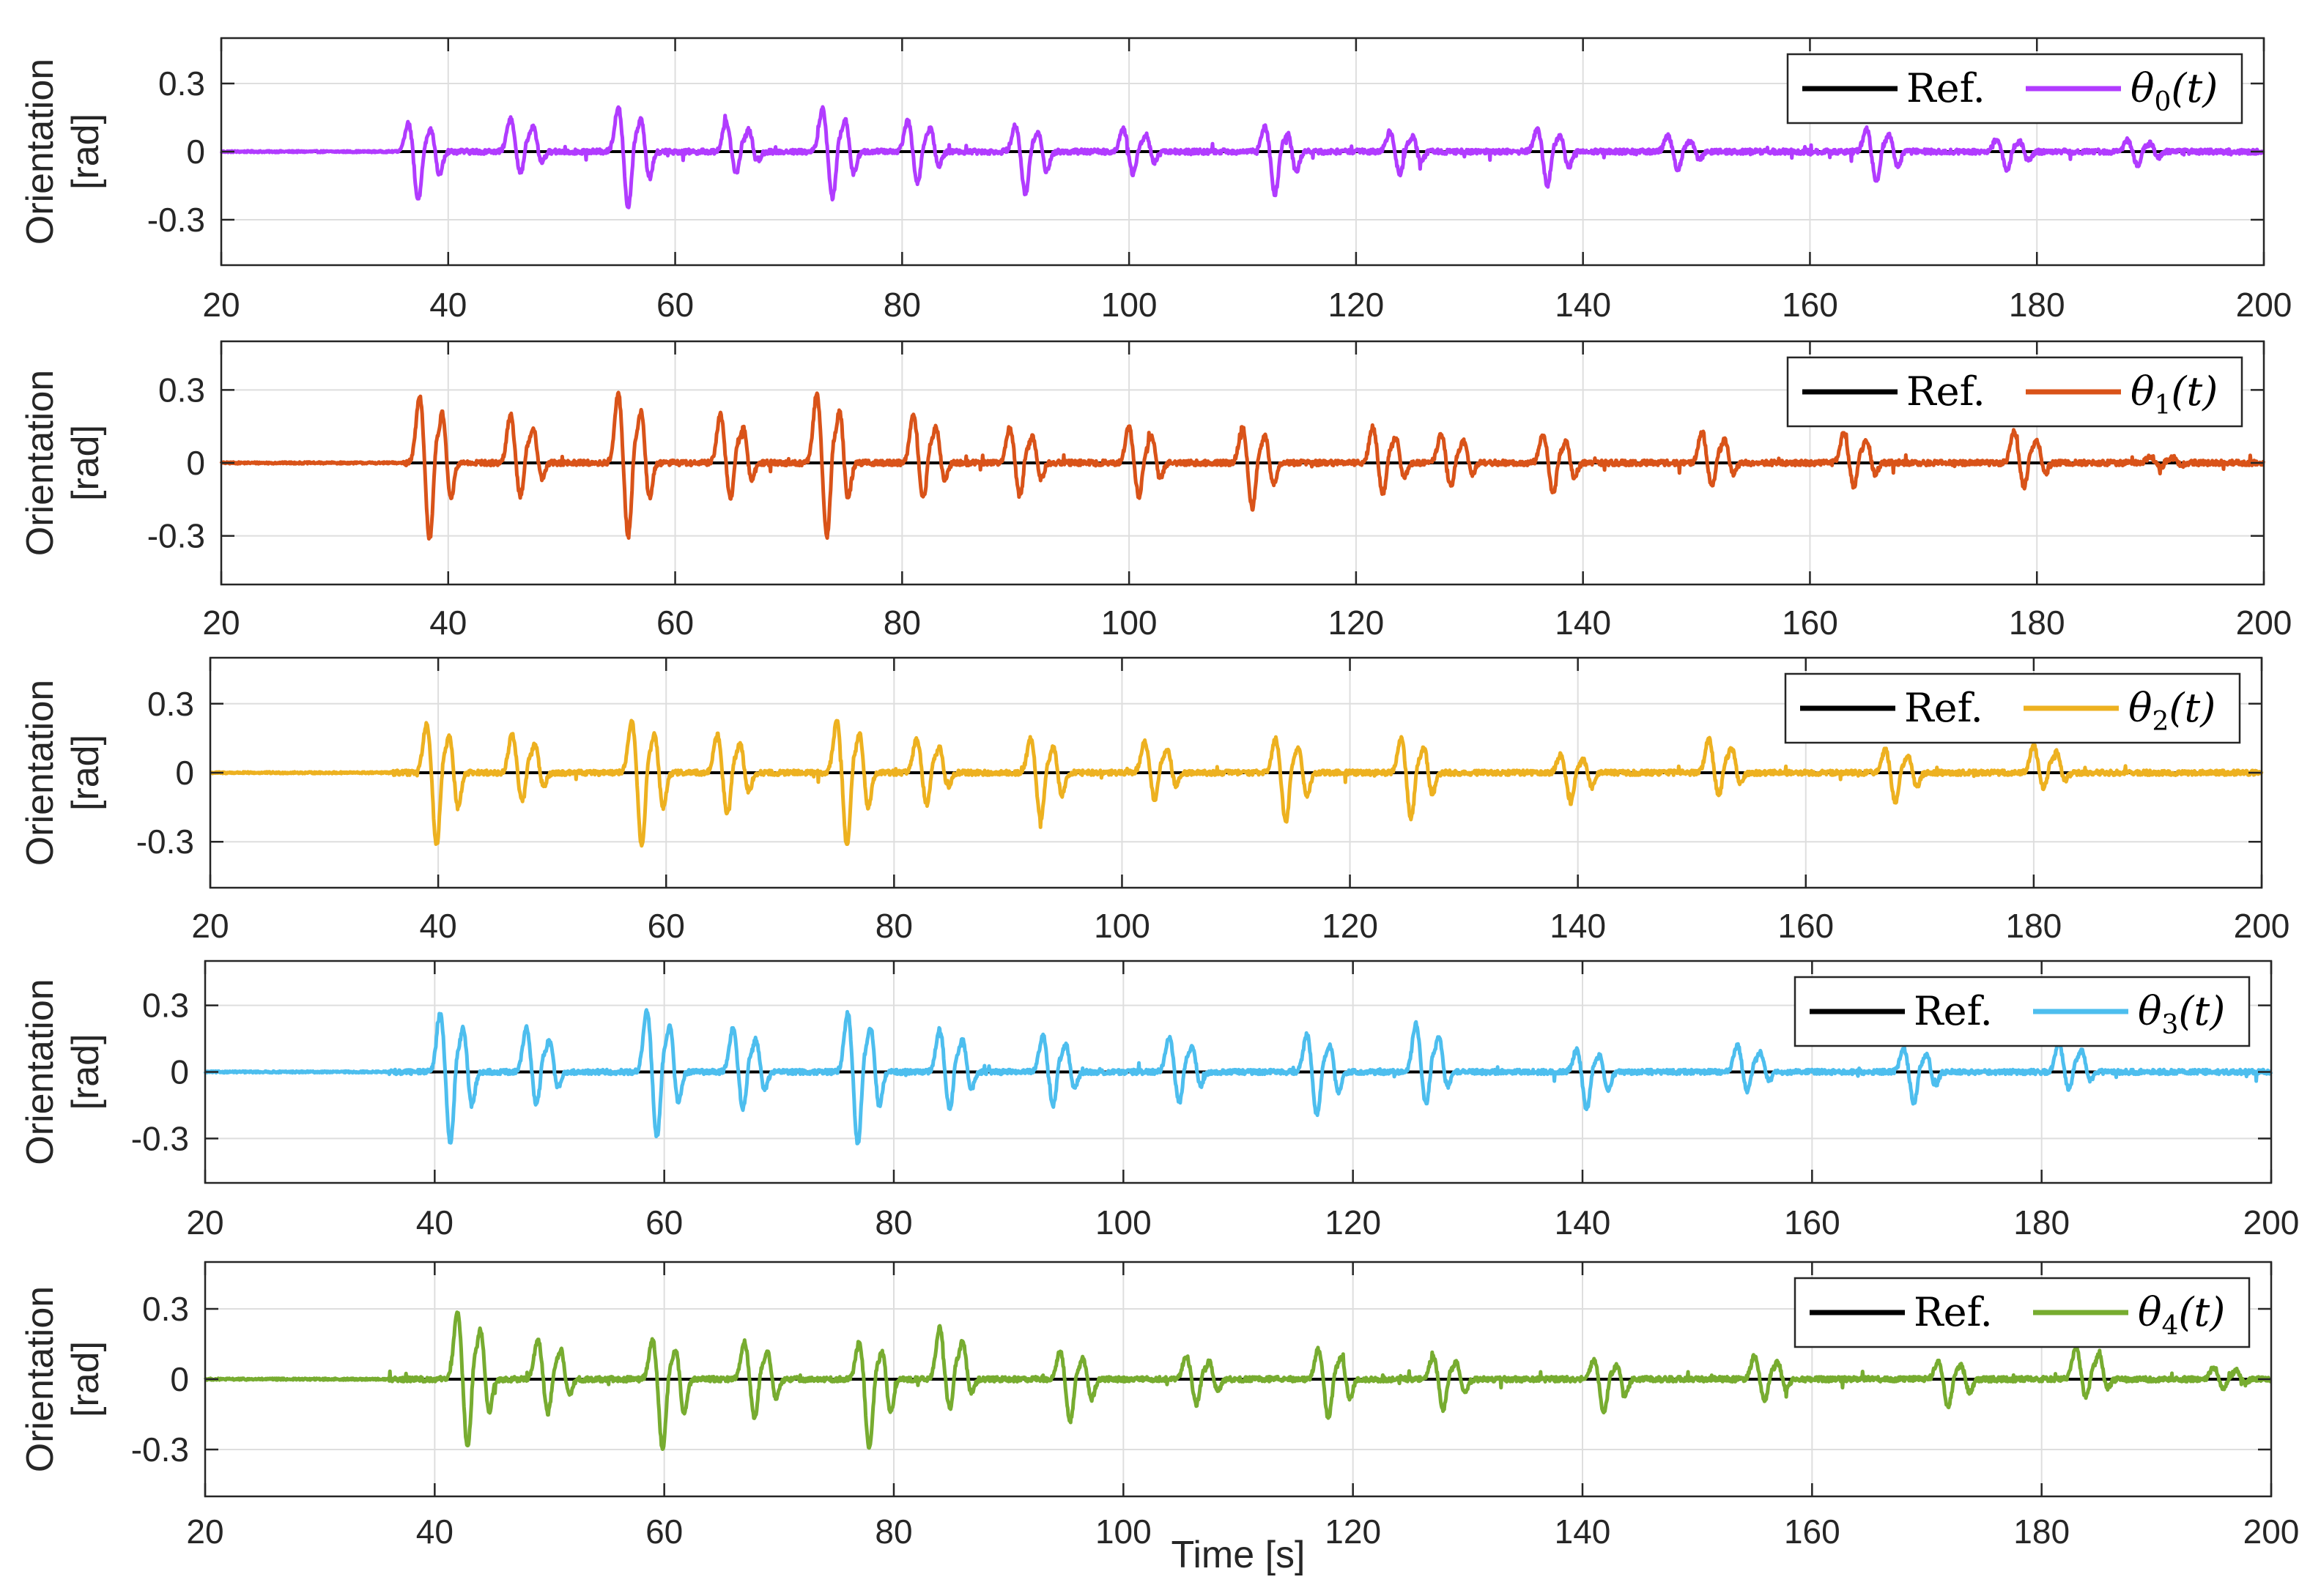  What do you see at coordinates (2170, 1326) in the screenshot?
I see `legend-theta-subscript: 4` at bounding box center [2170, 1326].